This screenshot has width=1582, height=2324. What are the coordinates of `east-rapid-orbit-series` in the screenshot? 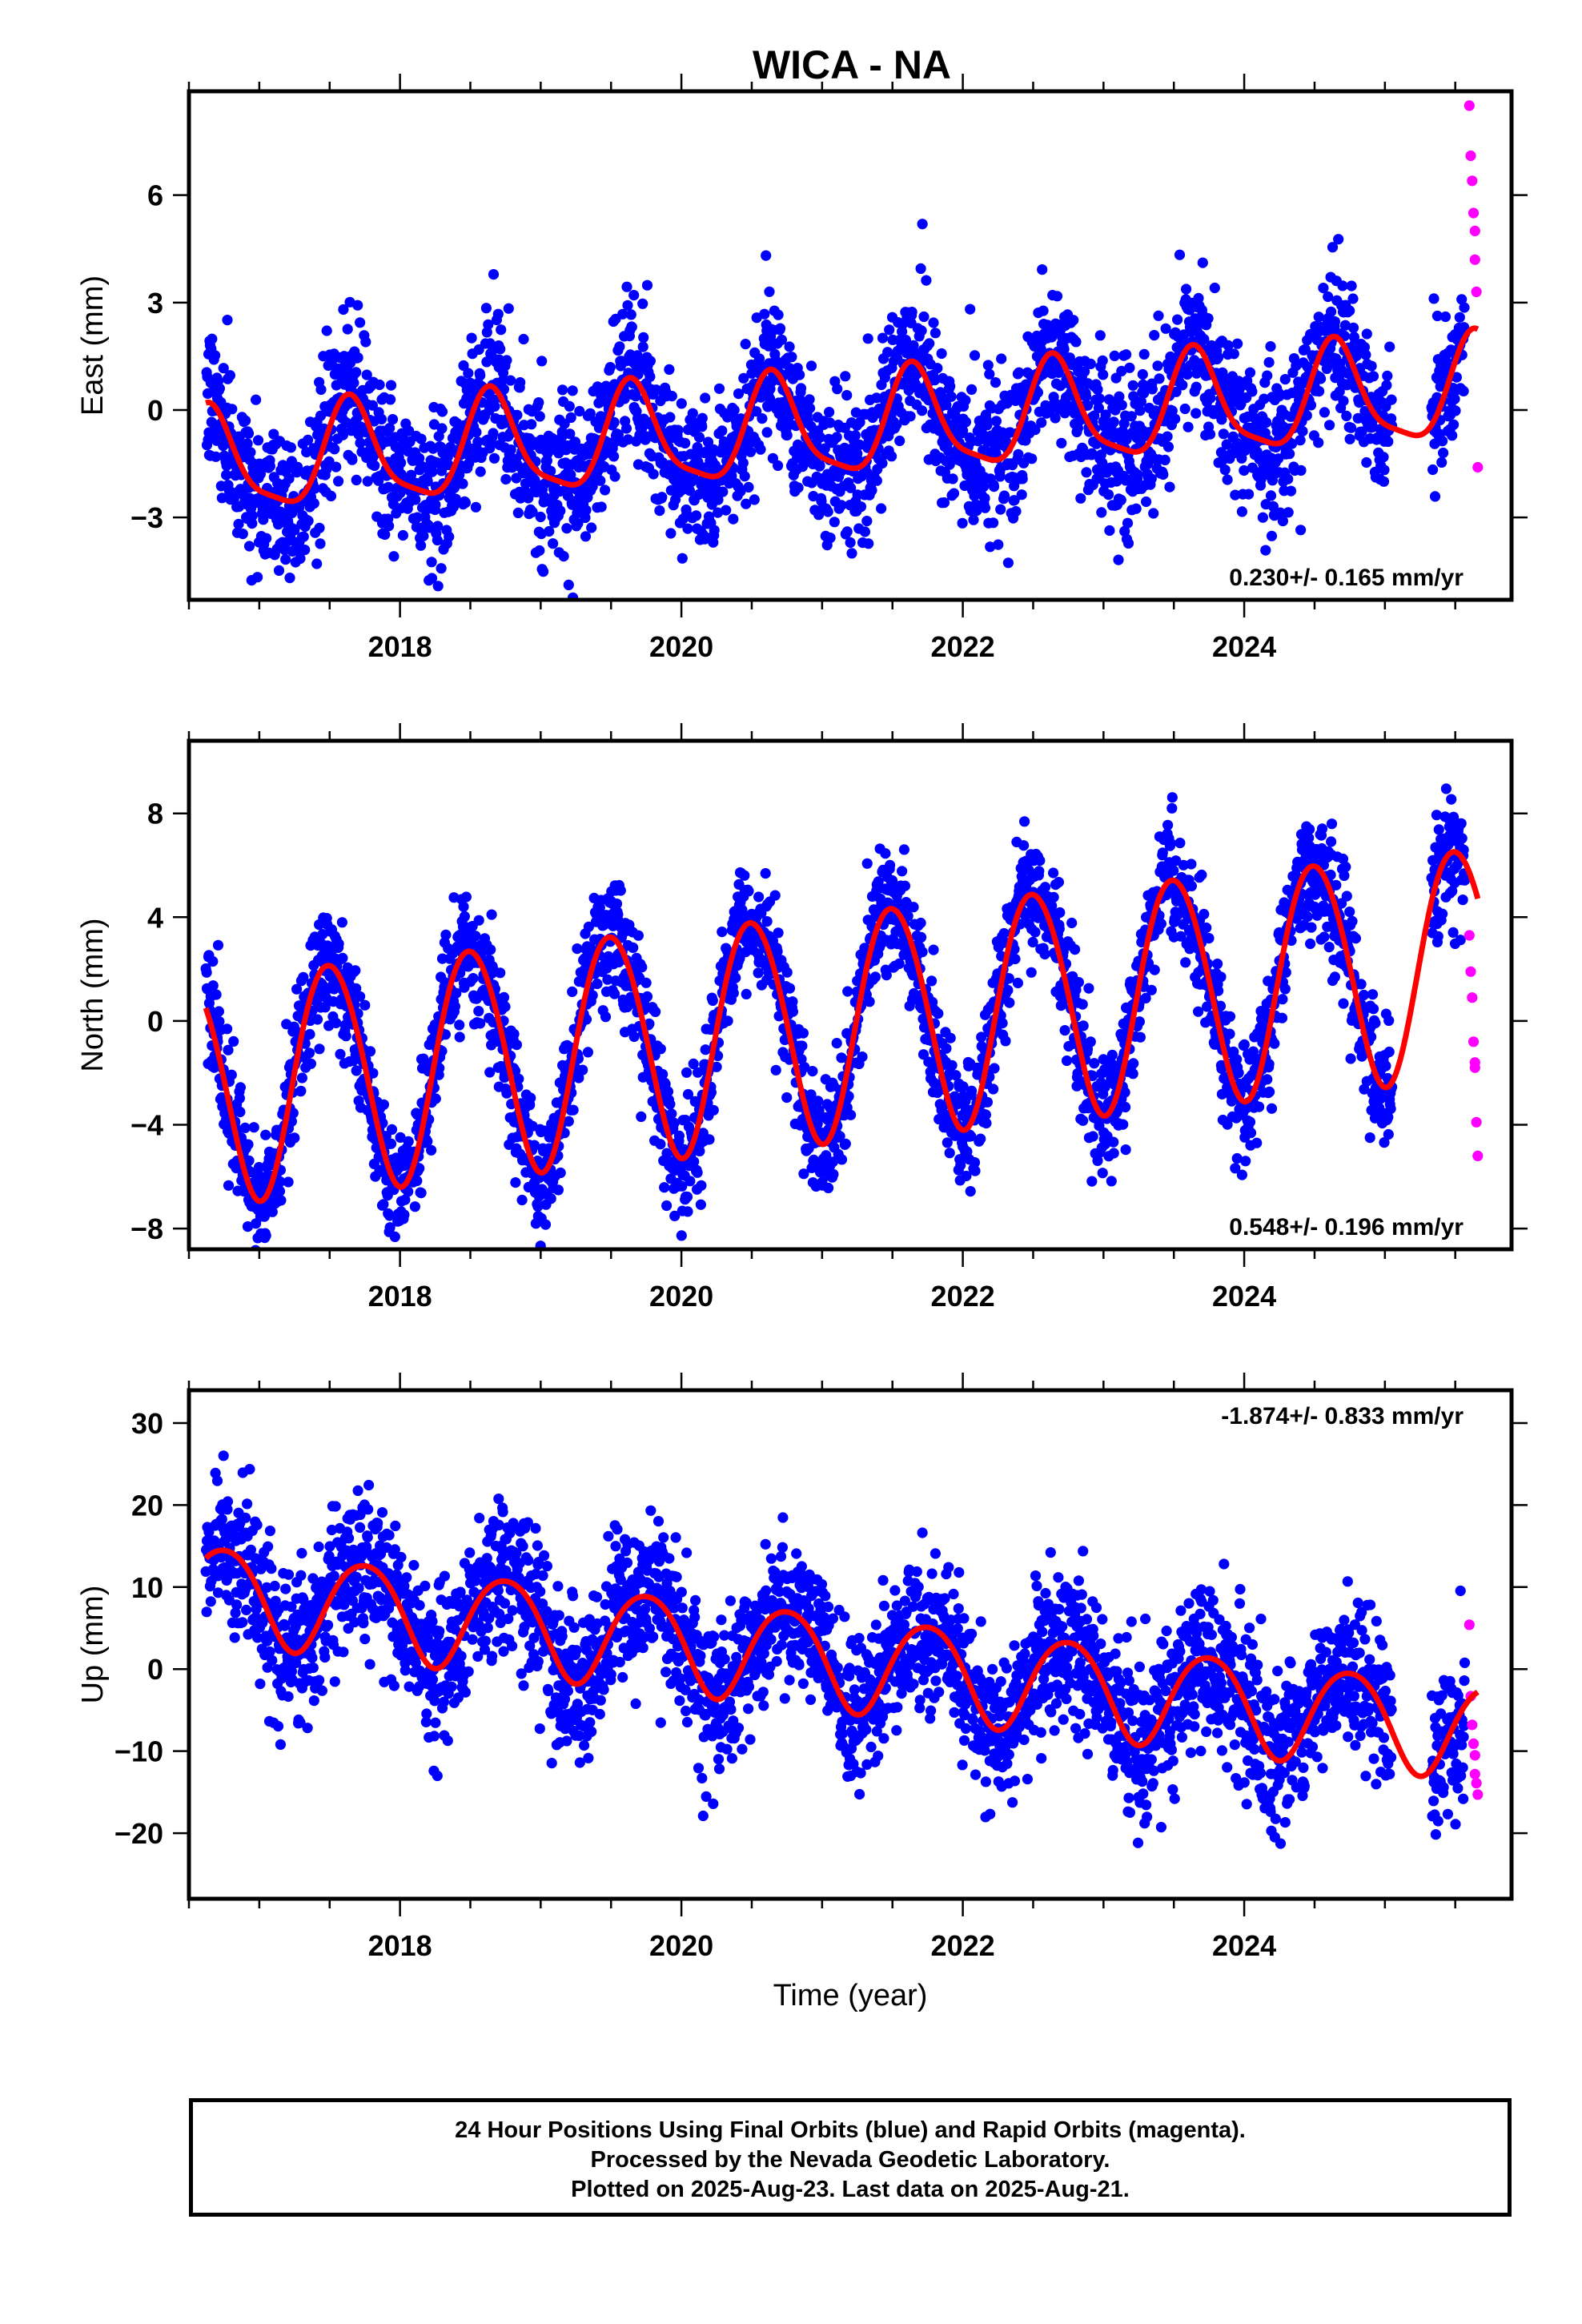 It's located at (1474, 286).